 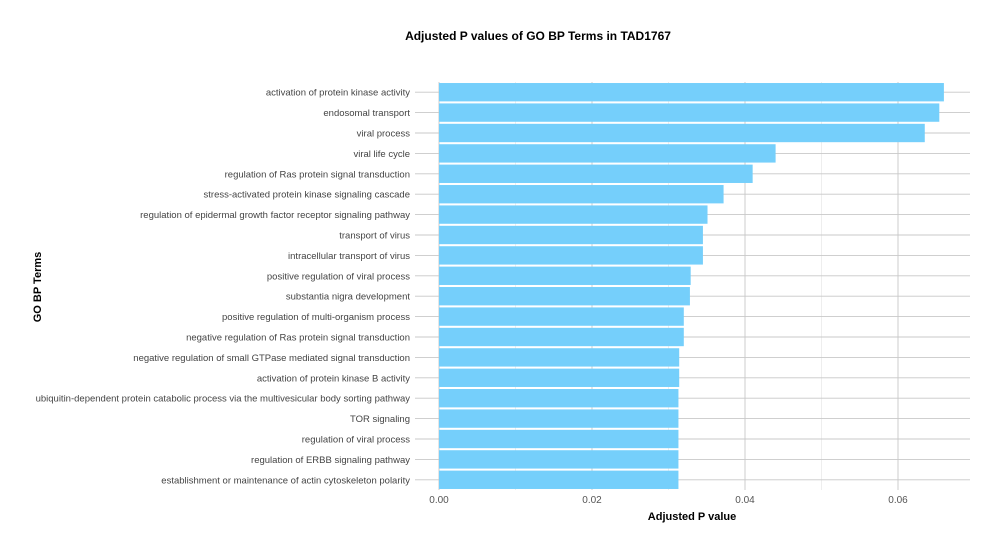 What do you see at coordinates (380, 419) in the screenshot?
I see `category-label: TOR signaling` at bounding box center [380, 419].